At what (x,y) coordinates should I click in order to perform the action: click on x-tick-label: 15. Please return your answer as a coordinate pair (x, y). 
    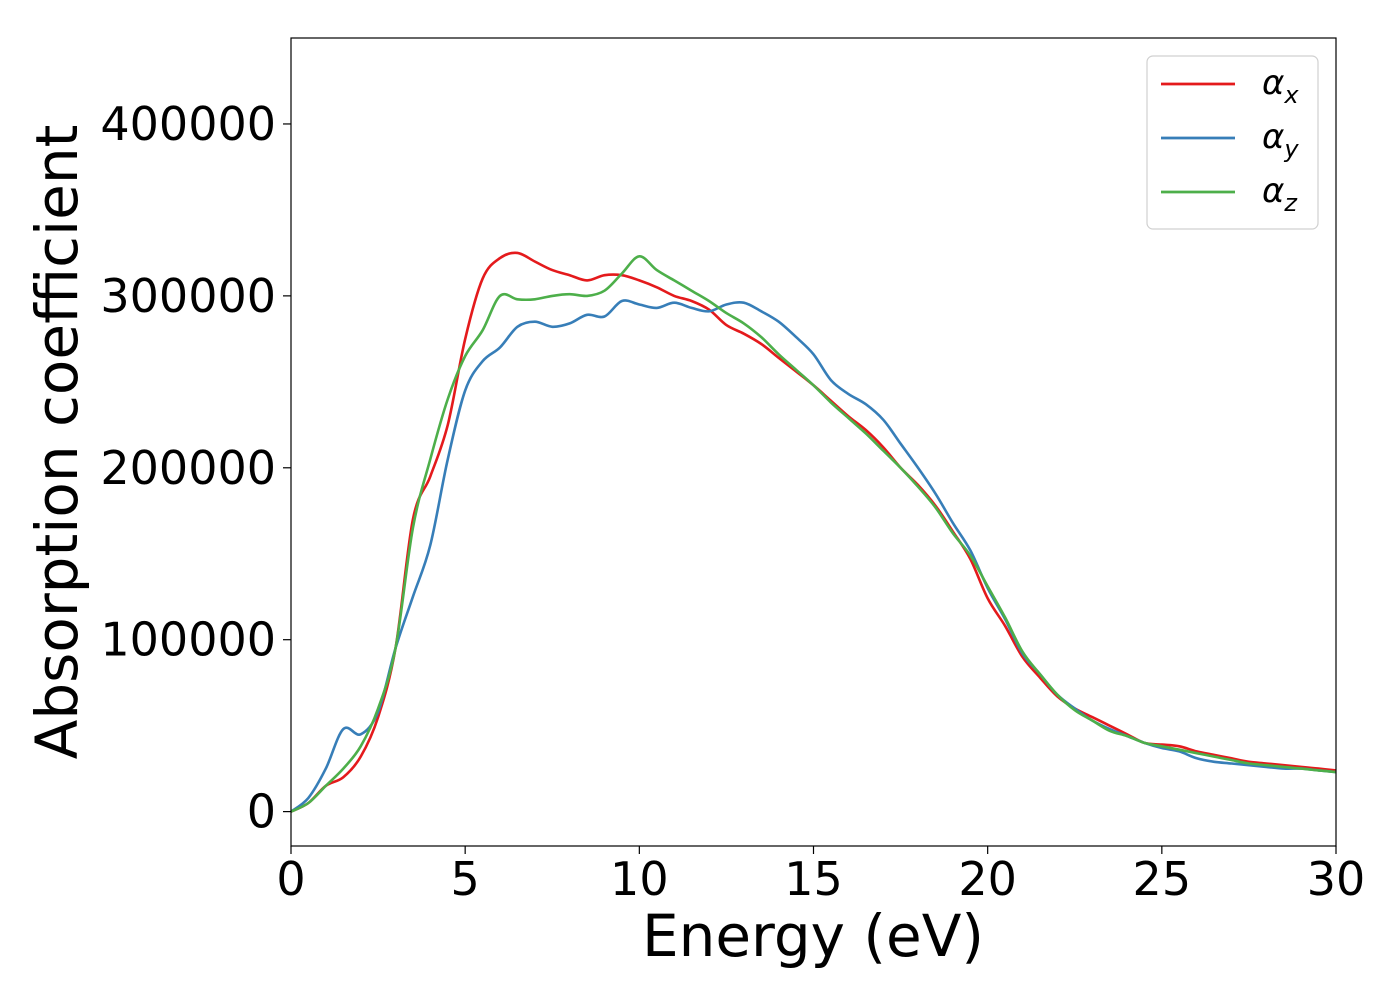
    Looking at the image, I should click on (813, 879).